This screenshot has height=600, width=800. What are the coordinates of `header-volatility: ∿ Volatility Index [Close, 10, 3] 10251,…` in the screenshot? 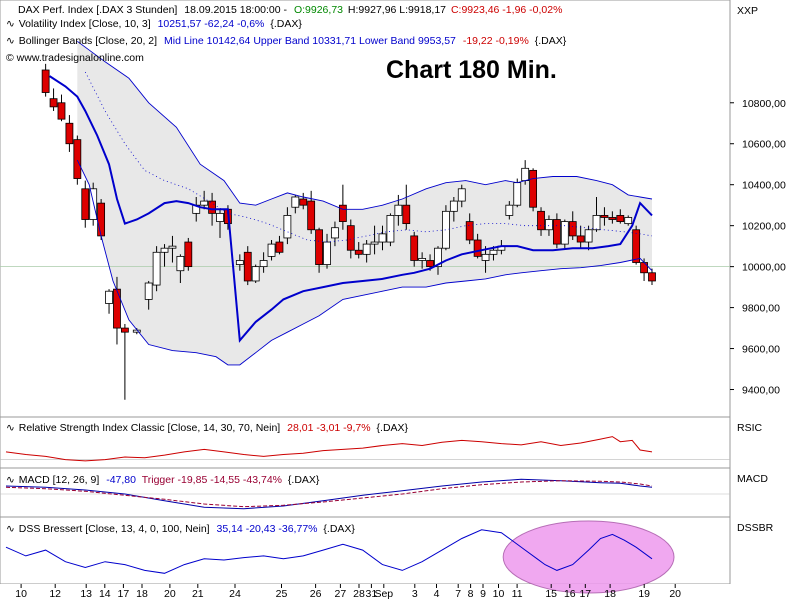 It's located at (154, 24).